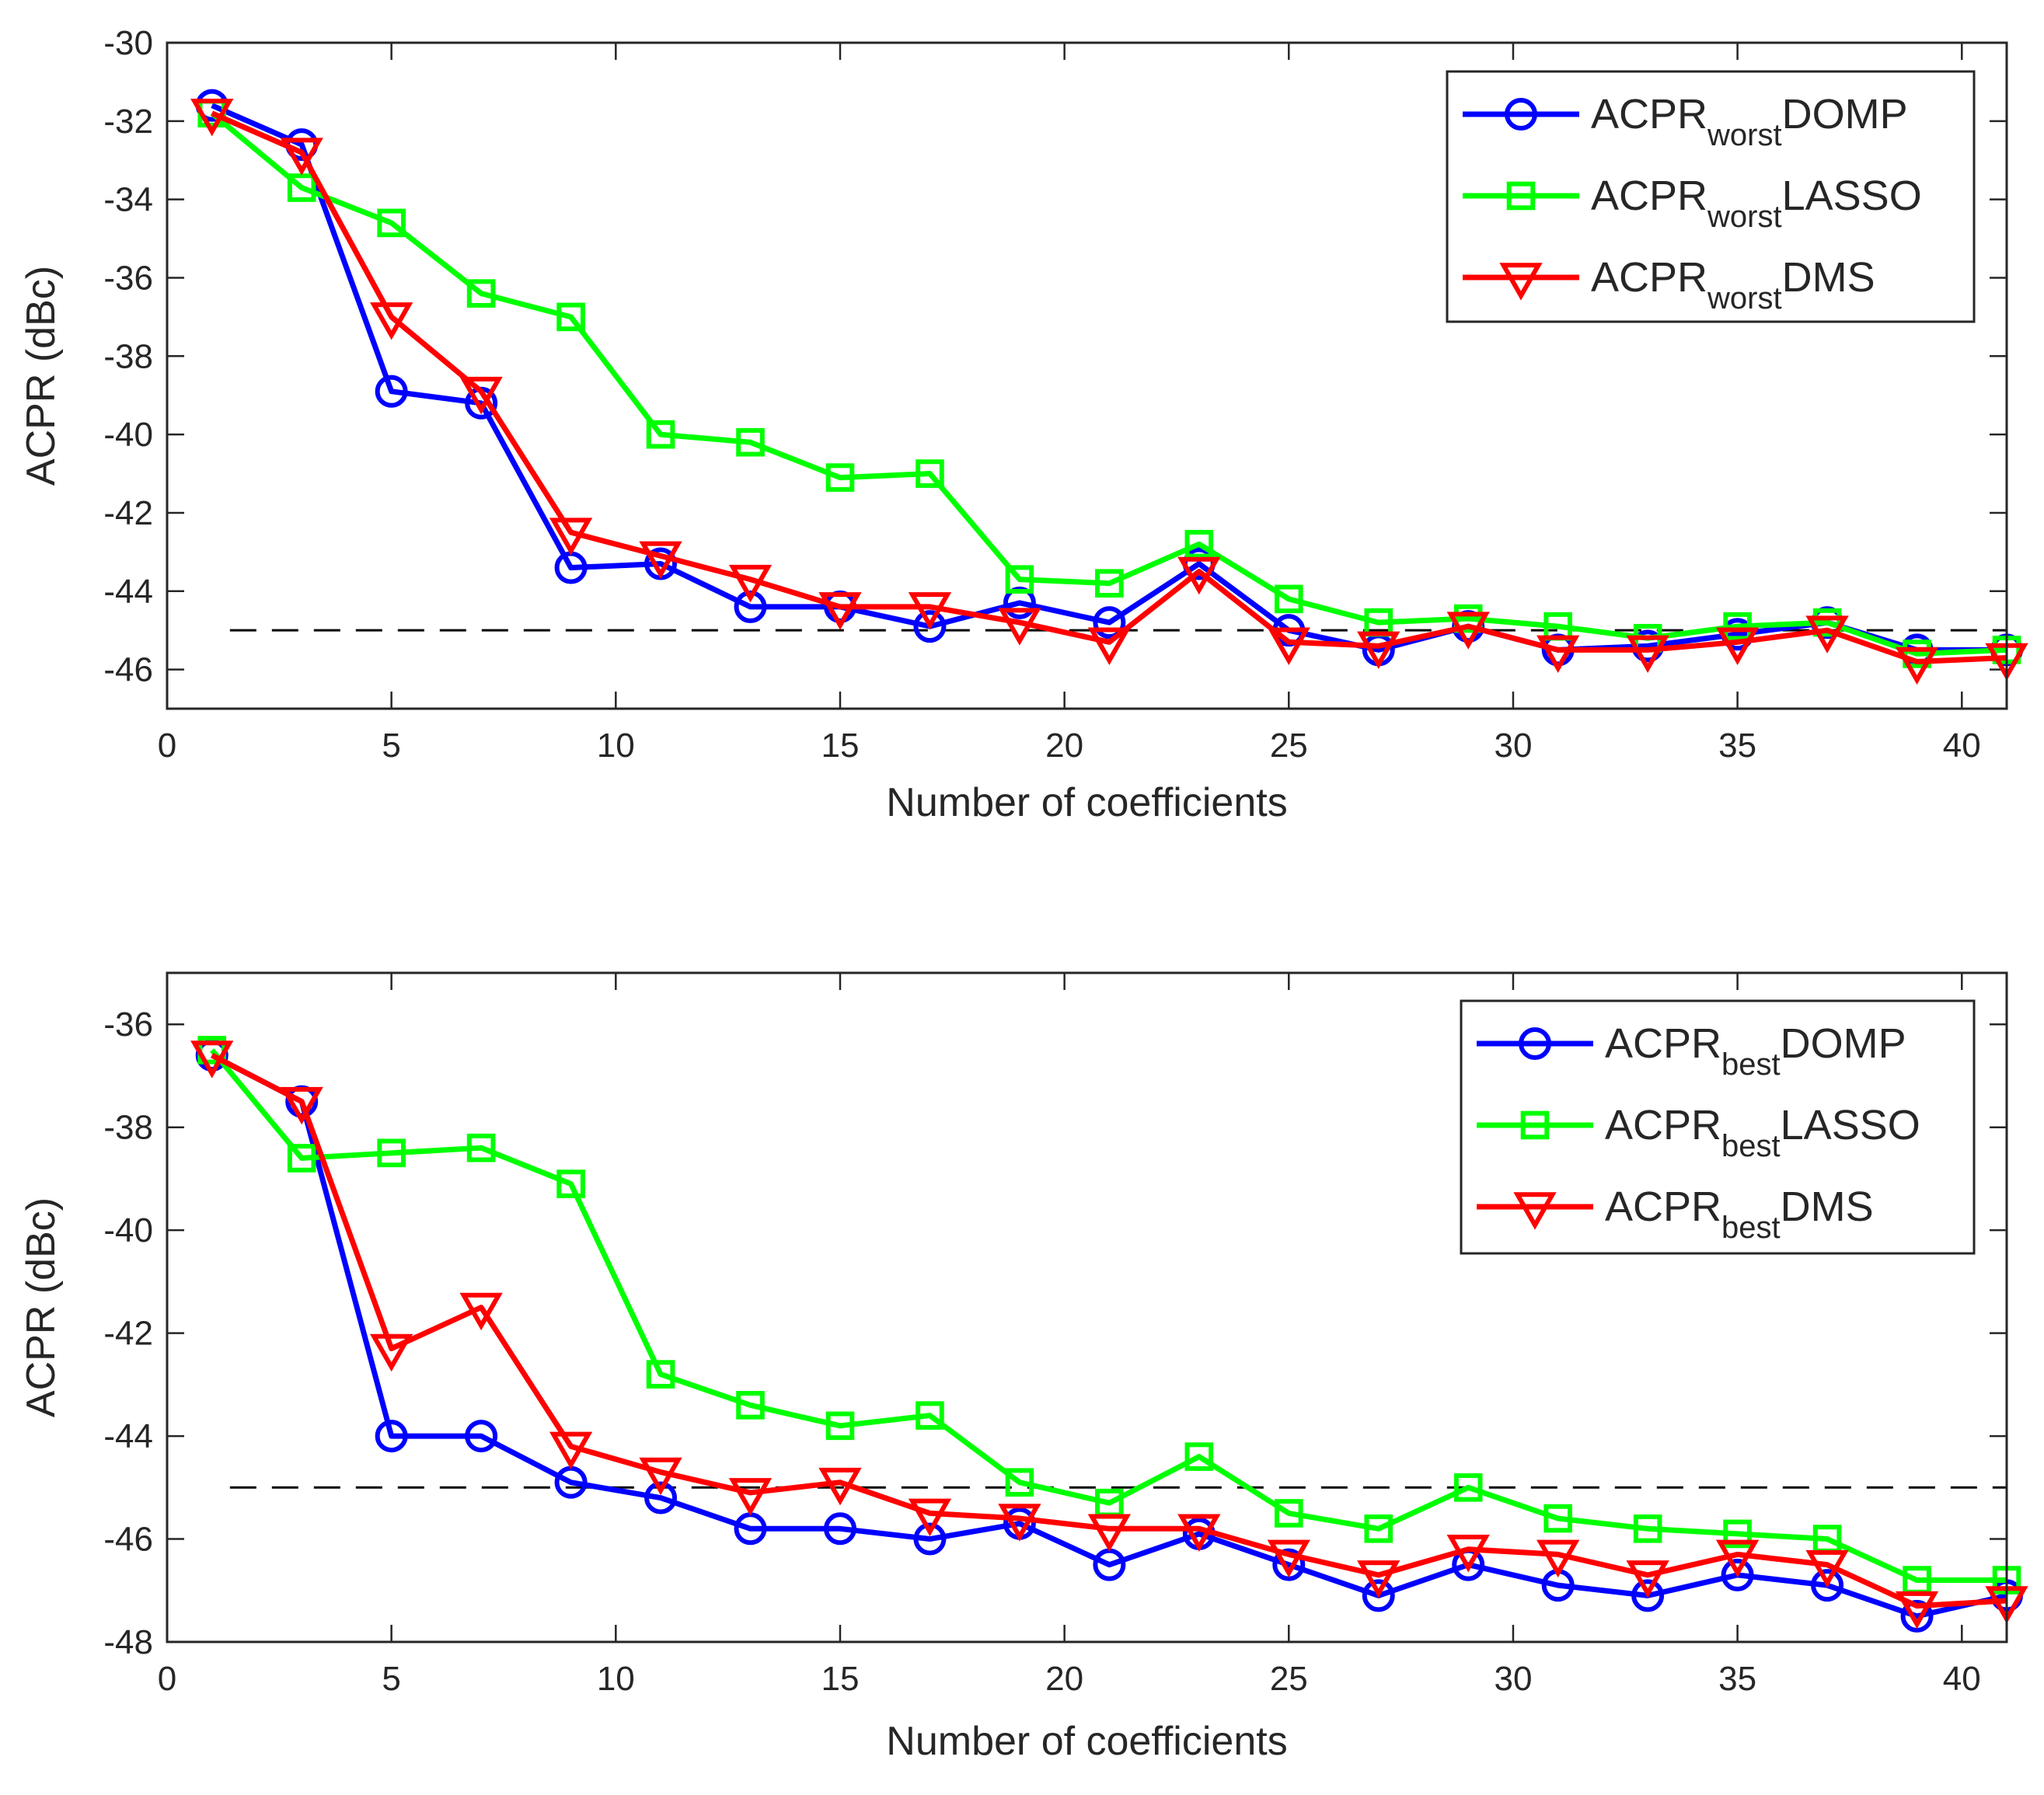 The height and width of the screenshot is (1795, 2044). I want to click on chart-0-y-tick-label: -44, so click(128, 592).